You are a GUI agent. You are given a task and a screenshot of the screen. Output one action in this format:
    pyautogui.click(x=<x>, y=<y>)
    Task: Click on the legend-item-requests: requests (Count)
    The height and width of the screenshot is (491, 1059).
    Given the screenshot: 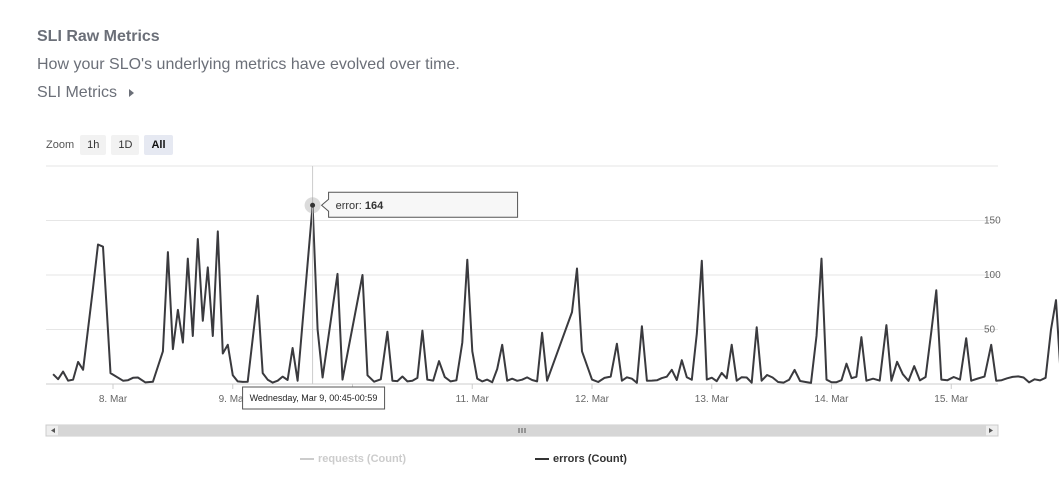 What is the action you would take?
    pyautogui.click(x=353, y=459)
    